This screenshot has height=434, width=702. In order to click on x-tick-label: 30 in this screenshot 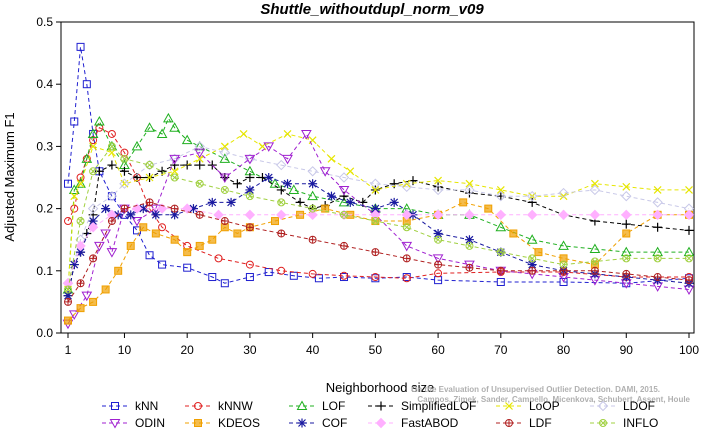, I will do `click(250, 350)`.